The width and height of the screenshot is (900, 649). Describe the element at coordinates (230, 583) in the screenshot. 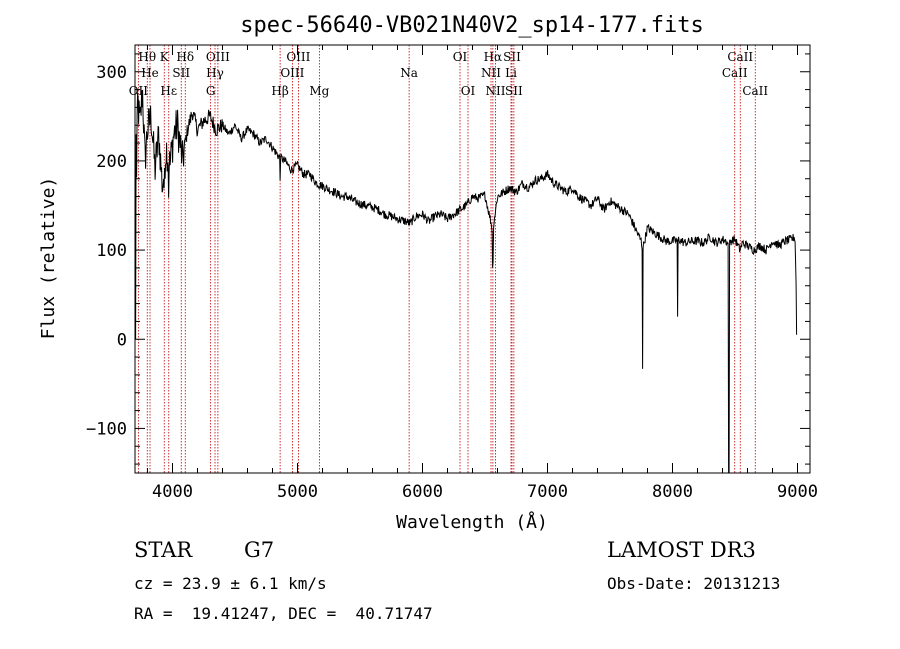

I see `redshift-text: cz = 23.9 ± 6.1 km/s` at that location.